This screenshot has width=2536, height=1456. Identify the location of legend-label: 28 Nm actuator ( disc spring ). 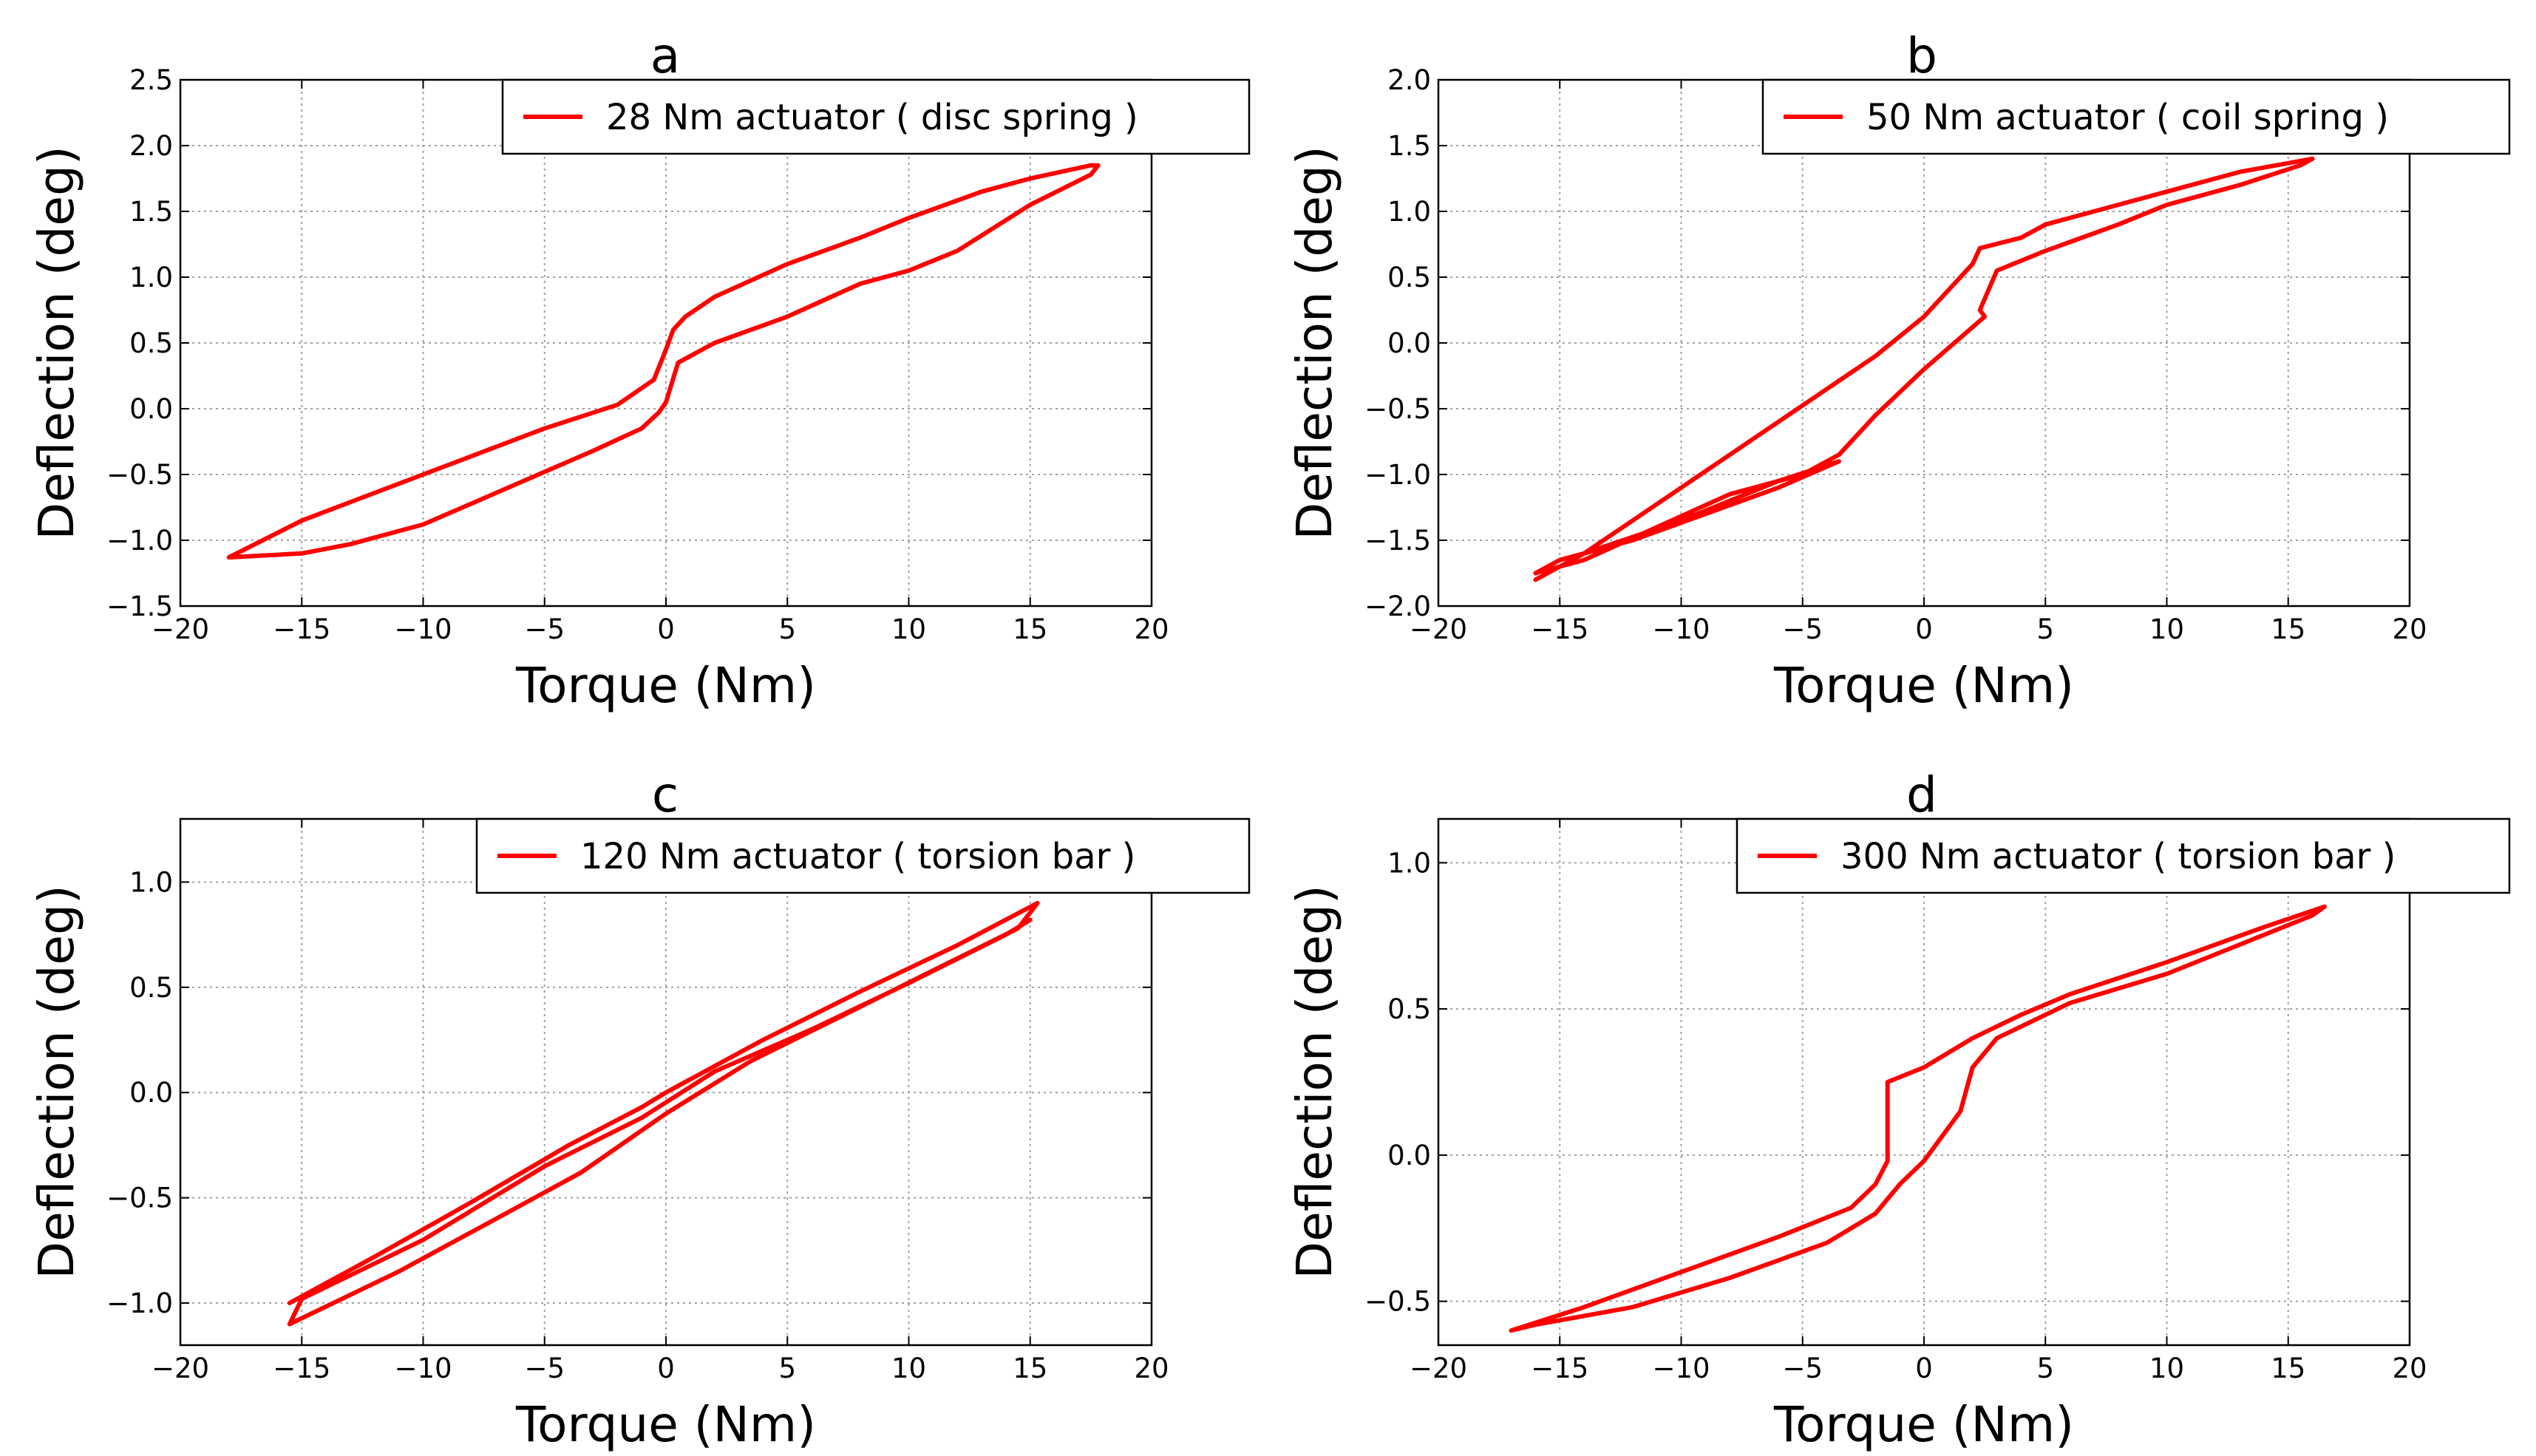
(872, 117).